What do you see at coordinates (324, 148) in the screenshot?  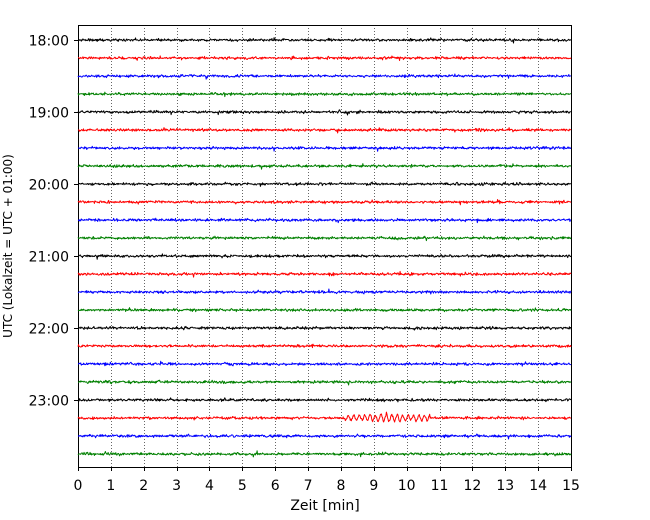 I see `trace-1930` at bounding box center [324, 148].